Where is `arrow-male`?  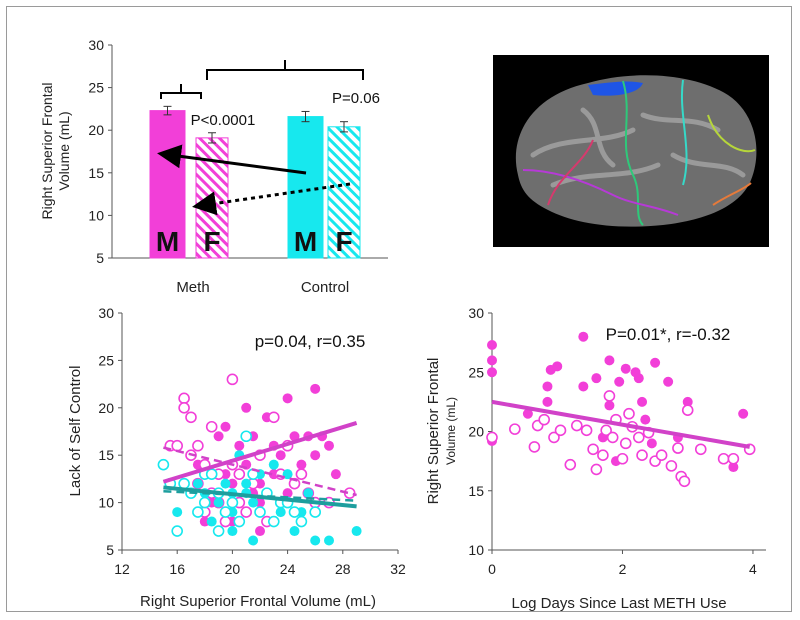
arrow-male is located at coordinates (232, 159).